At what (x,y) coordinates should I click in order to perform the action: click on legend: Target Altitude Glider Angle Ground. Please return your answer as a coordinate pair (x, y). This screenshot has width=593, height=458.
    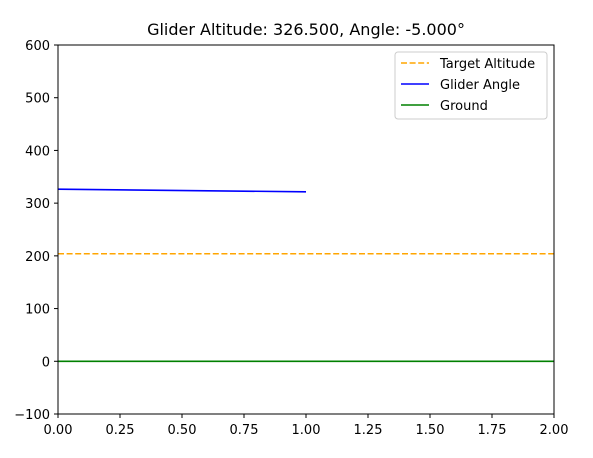
    Looking at the image, I should click on (471, 85).